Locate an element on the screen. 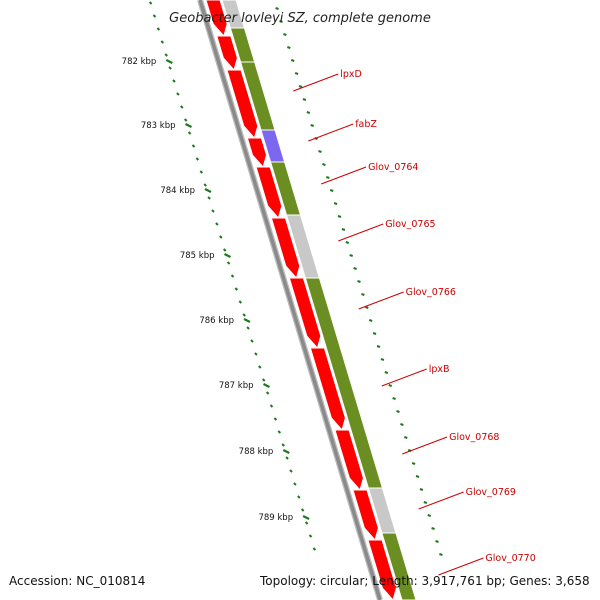 This screenshot has width=600, height=600. kbp-label: 782 kbp is located at coordinates (139, 62).